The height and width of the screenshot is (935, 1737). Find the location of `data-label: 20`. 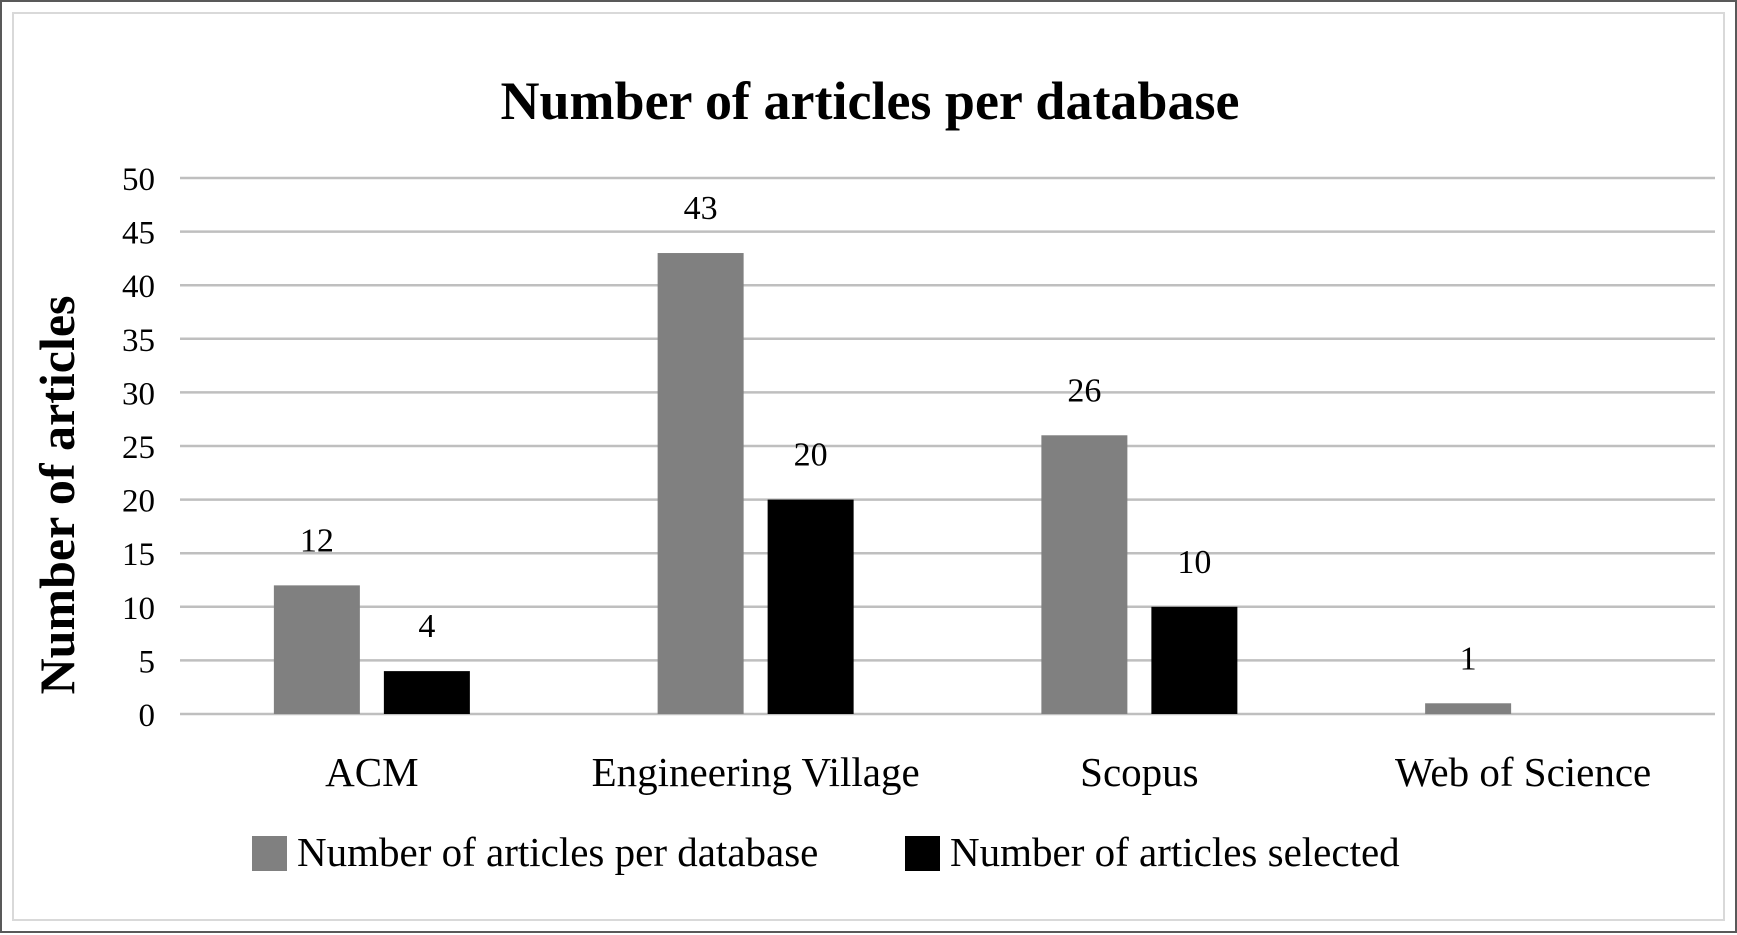

data-label: 20 is located at coordinates (811, 455).